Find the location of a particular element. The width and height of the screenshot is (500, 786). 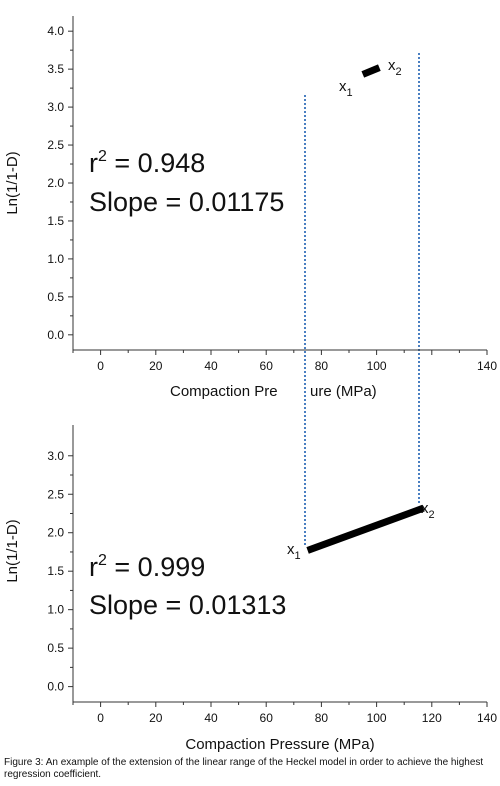

bottom-x1-label: x1 is located at coordinates (294, 551).